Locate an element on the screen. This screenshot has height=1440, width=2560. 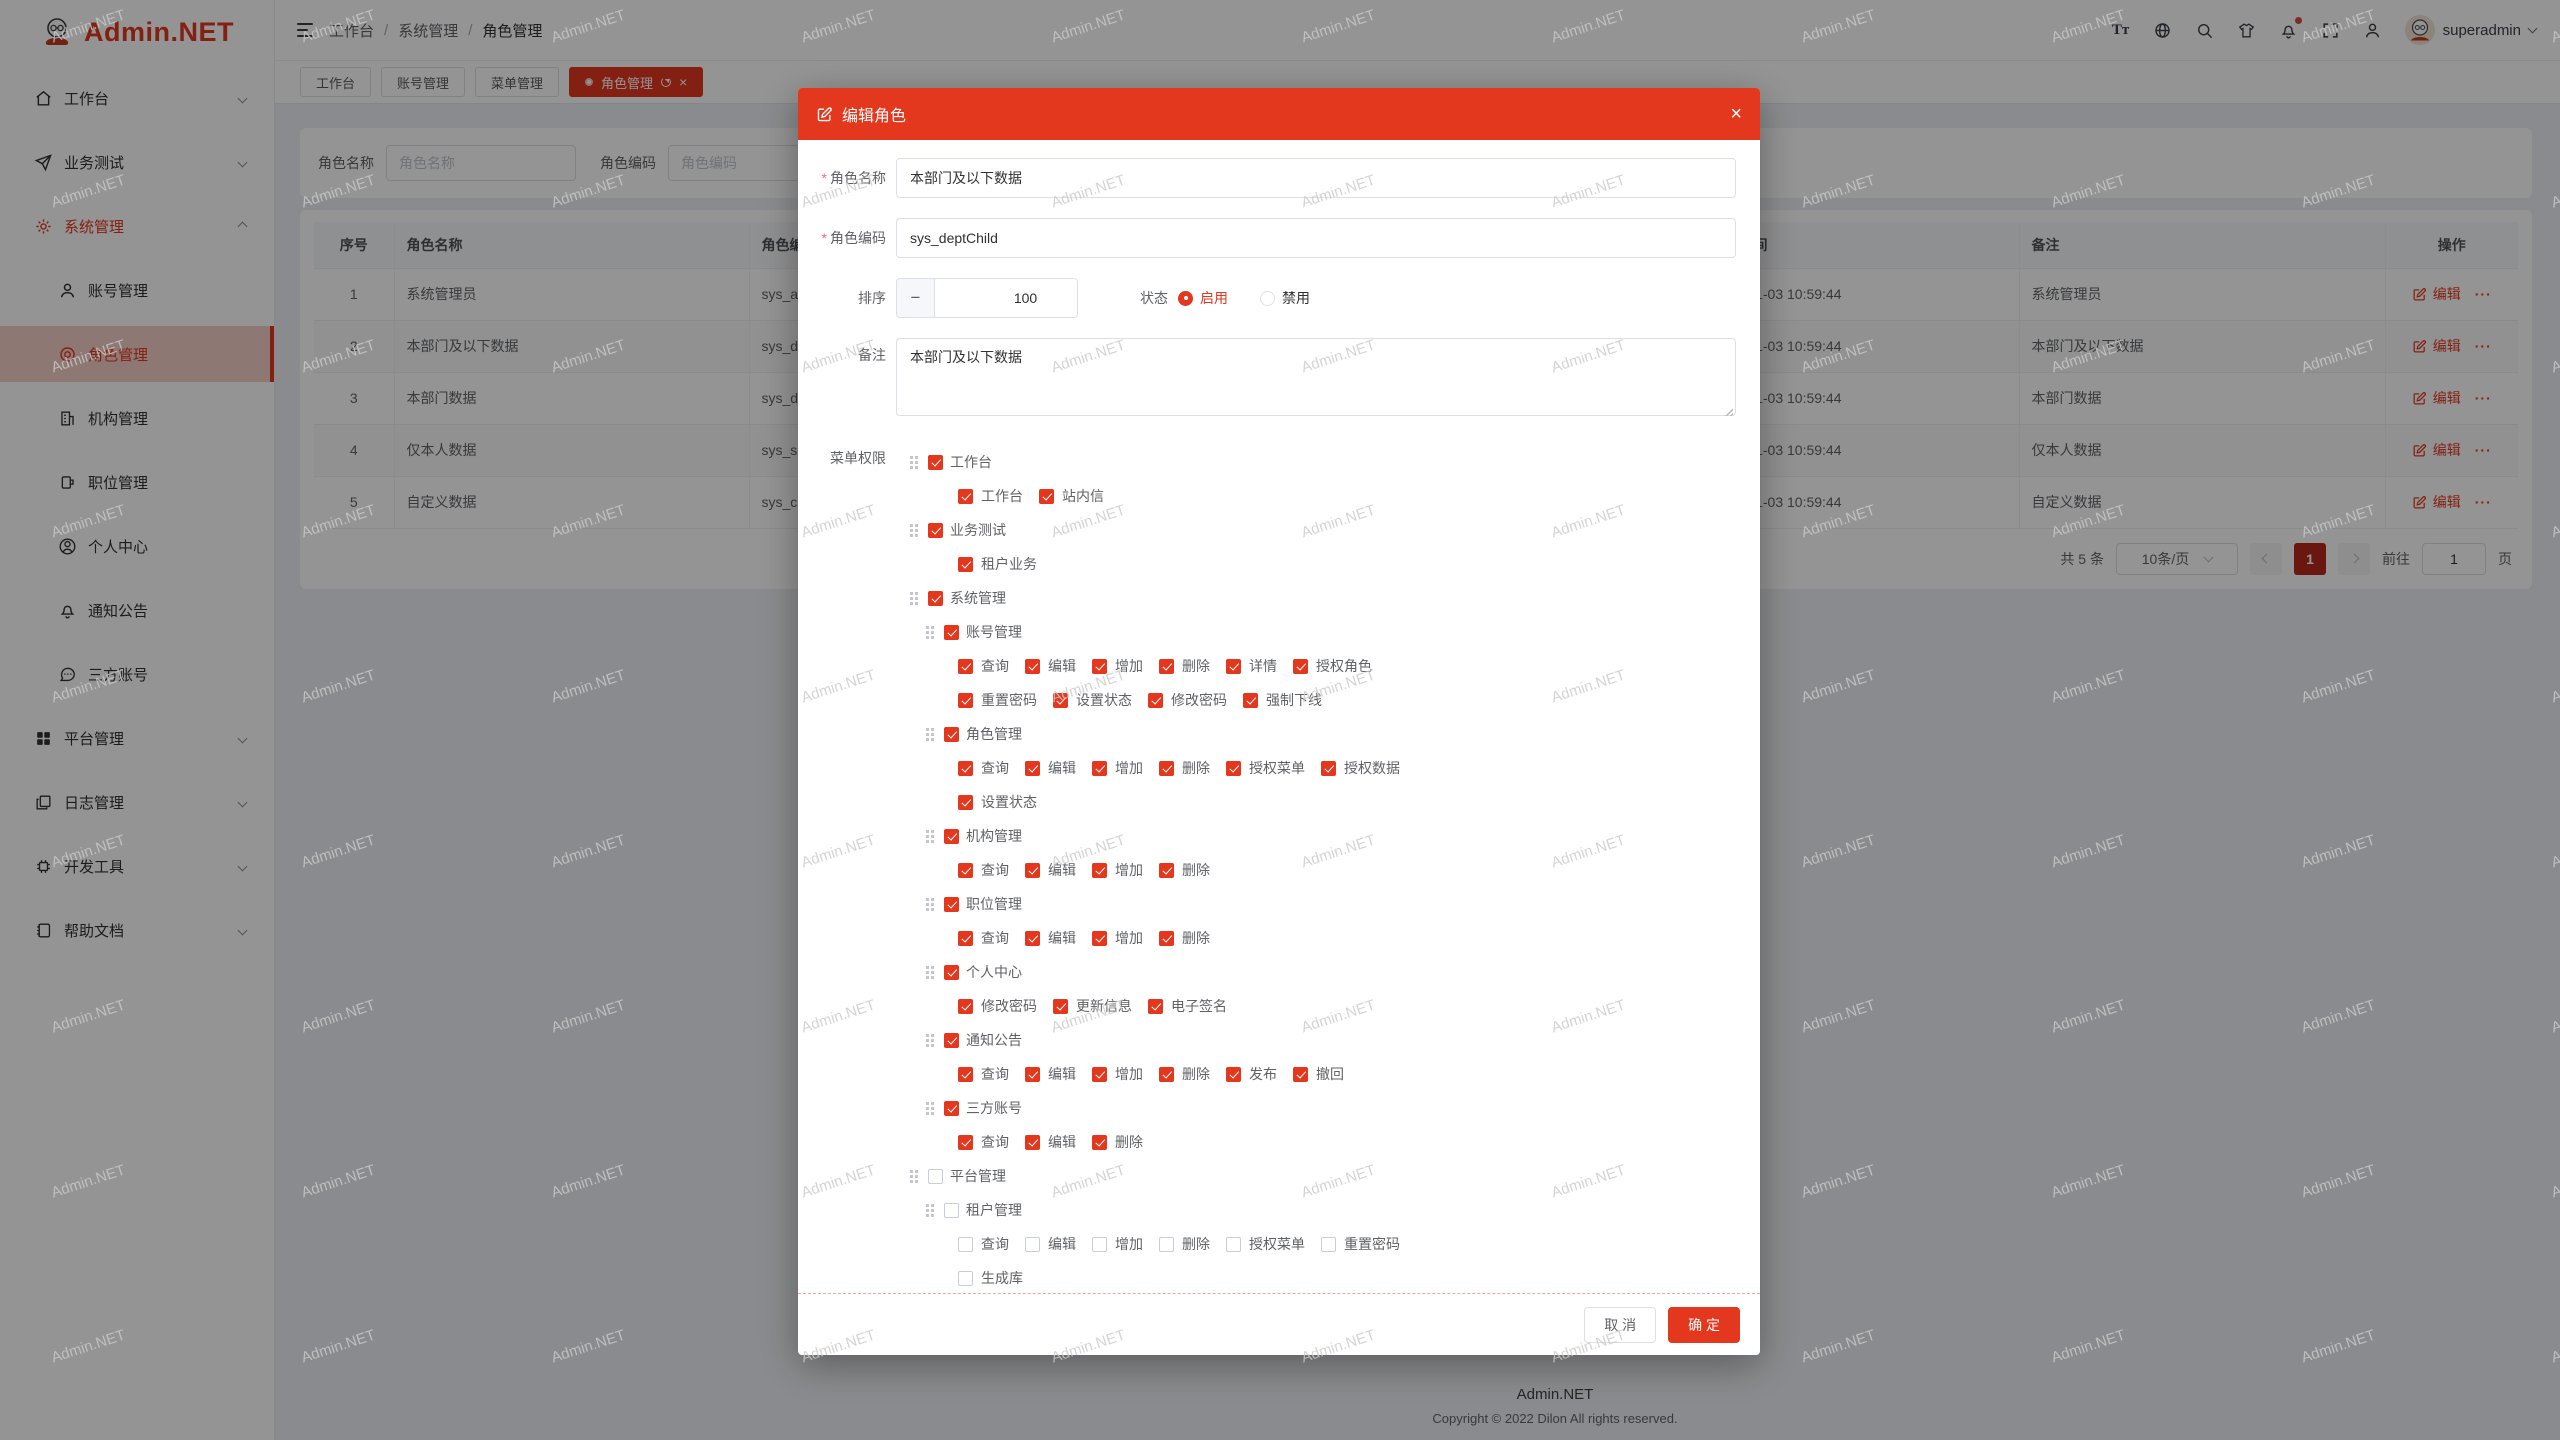
sidebar-item-send: 业务测试 is located at coordinates (137, 162).